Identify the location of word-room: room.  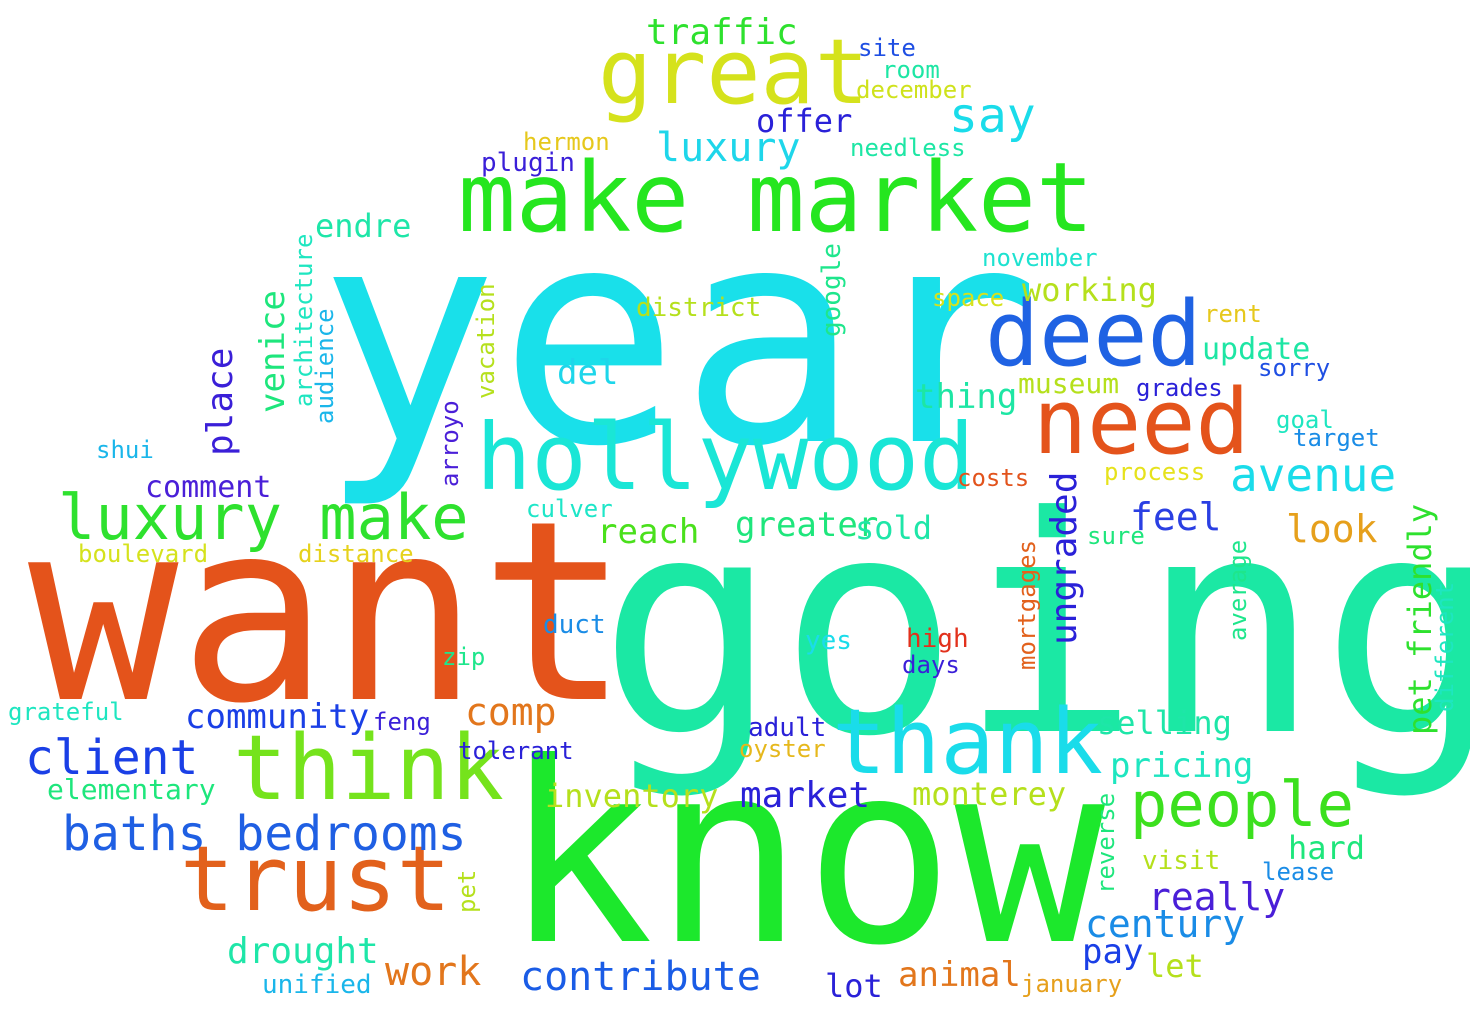
(911, 70).